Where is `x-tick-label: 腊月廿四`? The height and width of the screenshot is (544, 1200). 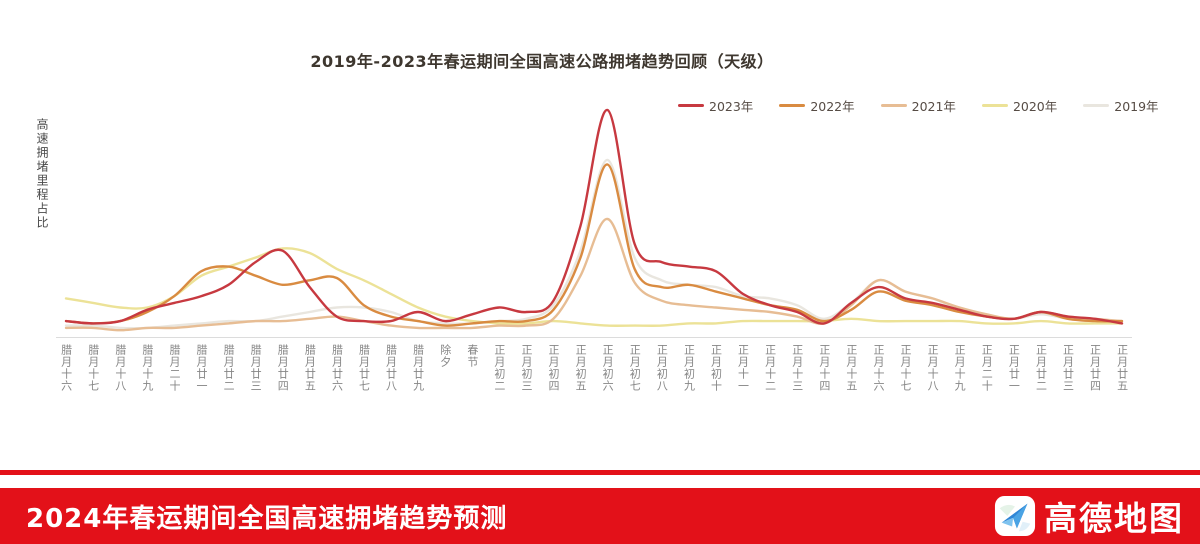 x-tick-label: 腊月廿四 is located at coordinates (283, 368).